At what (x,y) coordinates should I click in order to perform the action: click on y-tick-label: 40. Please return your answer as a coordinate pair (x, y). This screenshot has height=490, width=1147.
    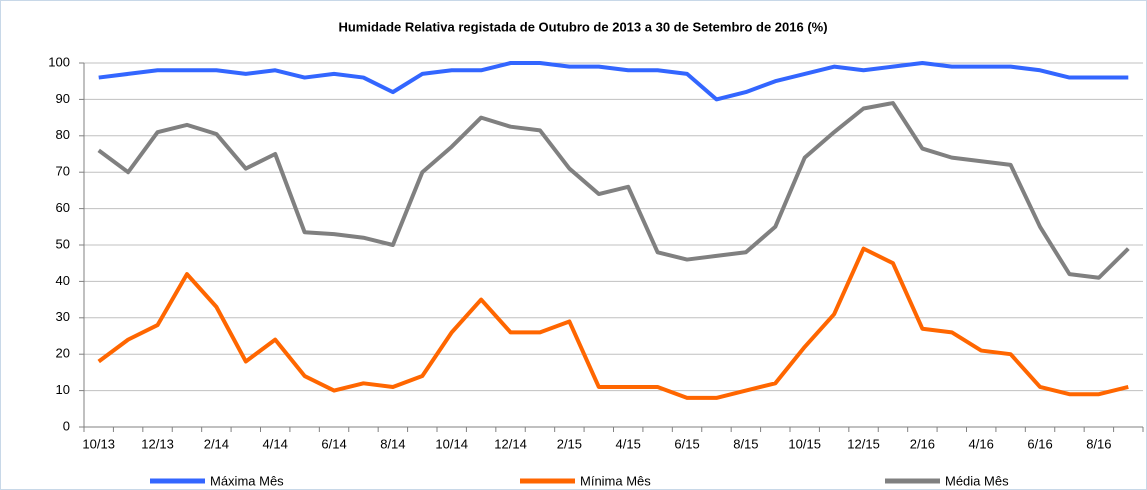
    Looking at the image, I should click on (63, 280).